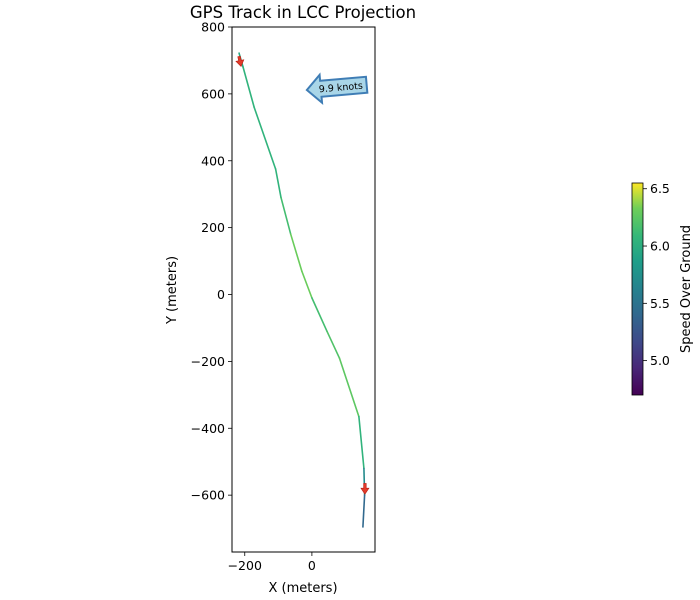 The width and height of the screenshot is (700, 600). What do you see at coordinates (650, 288) in the screenshot?
I see `colorbar: 5.0 5.5 6.0 6.5` at bounding box center [650, 288].